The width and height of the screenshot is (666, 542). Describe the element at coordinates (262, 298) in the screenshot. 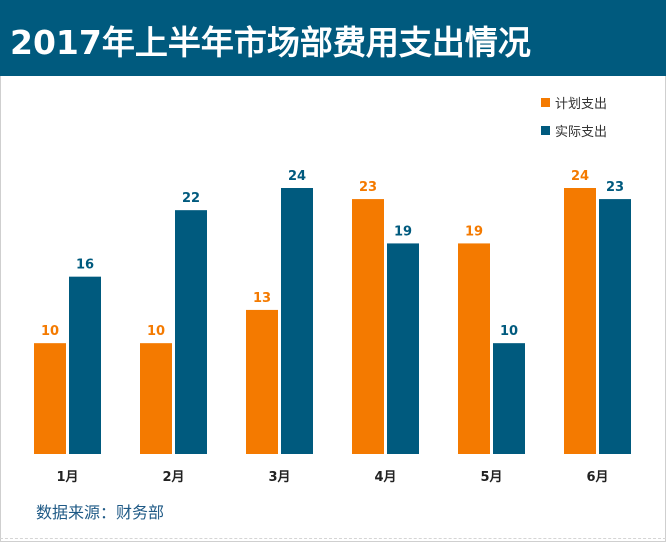

I see `value-label-planned-3: 13` at that location.